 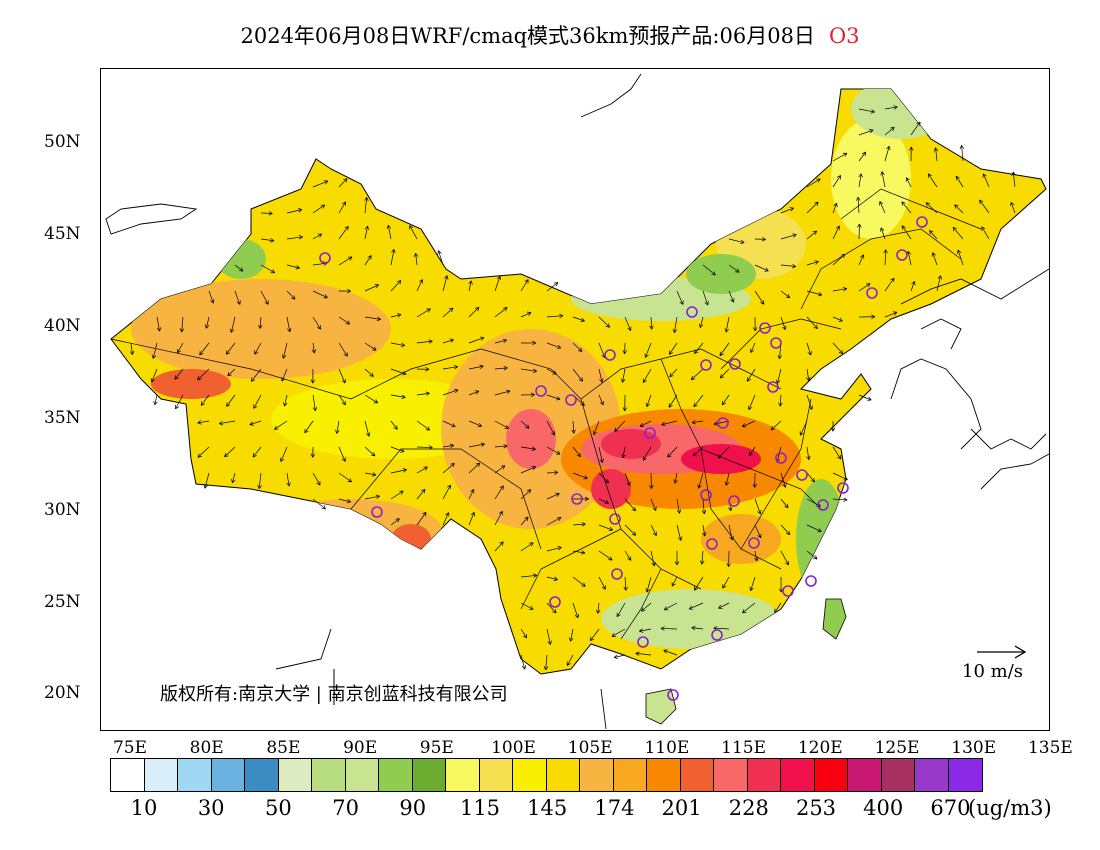 I want to click on lon-tick-label: 125E, so click(x=897, y=748).